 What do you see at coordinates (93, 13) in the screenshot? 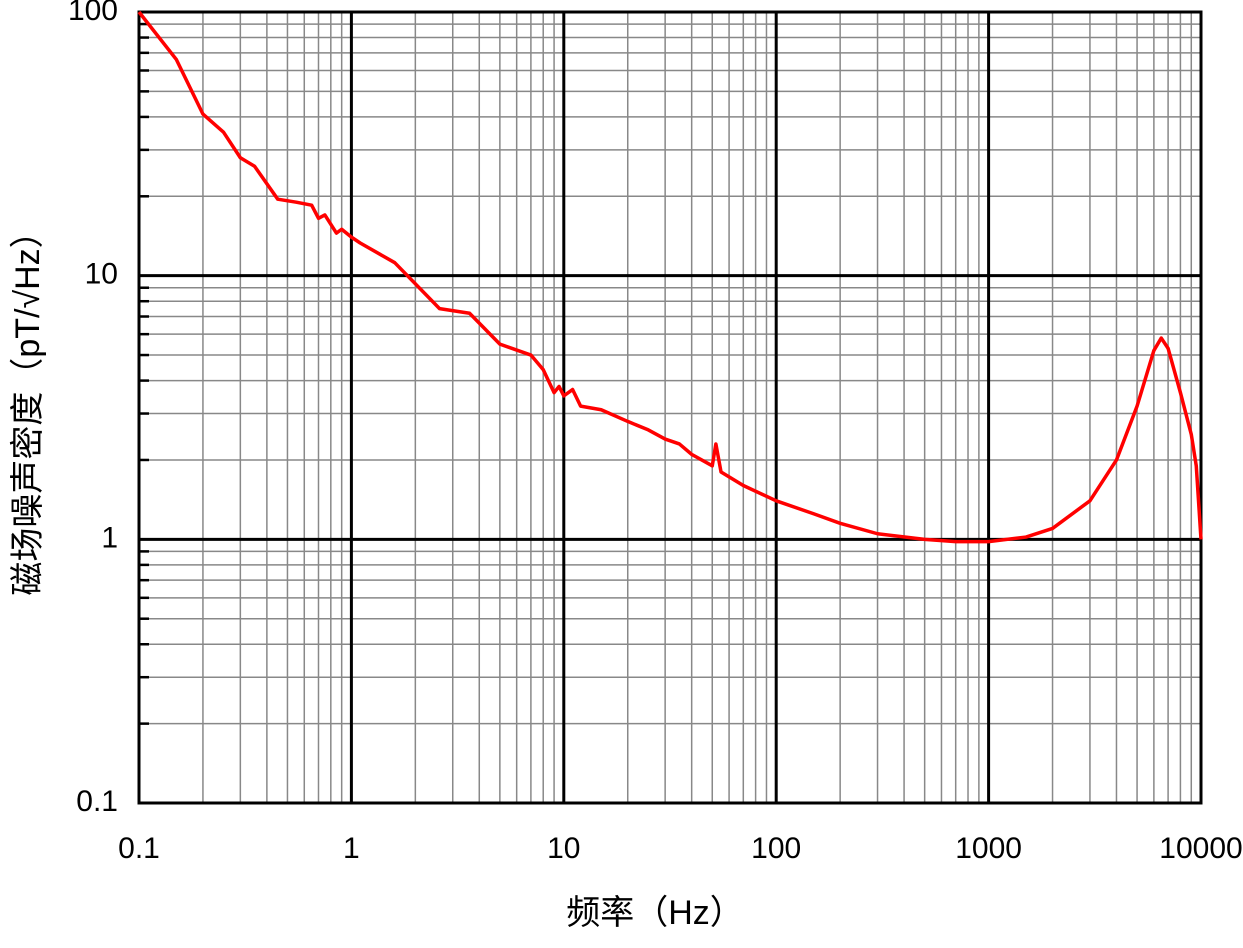
I see `y-tick-label: 100` at bounding box center [93, 13].